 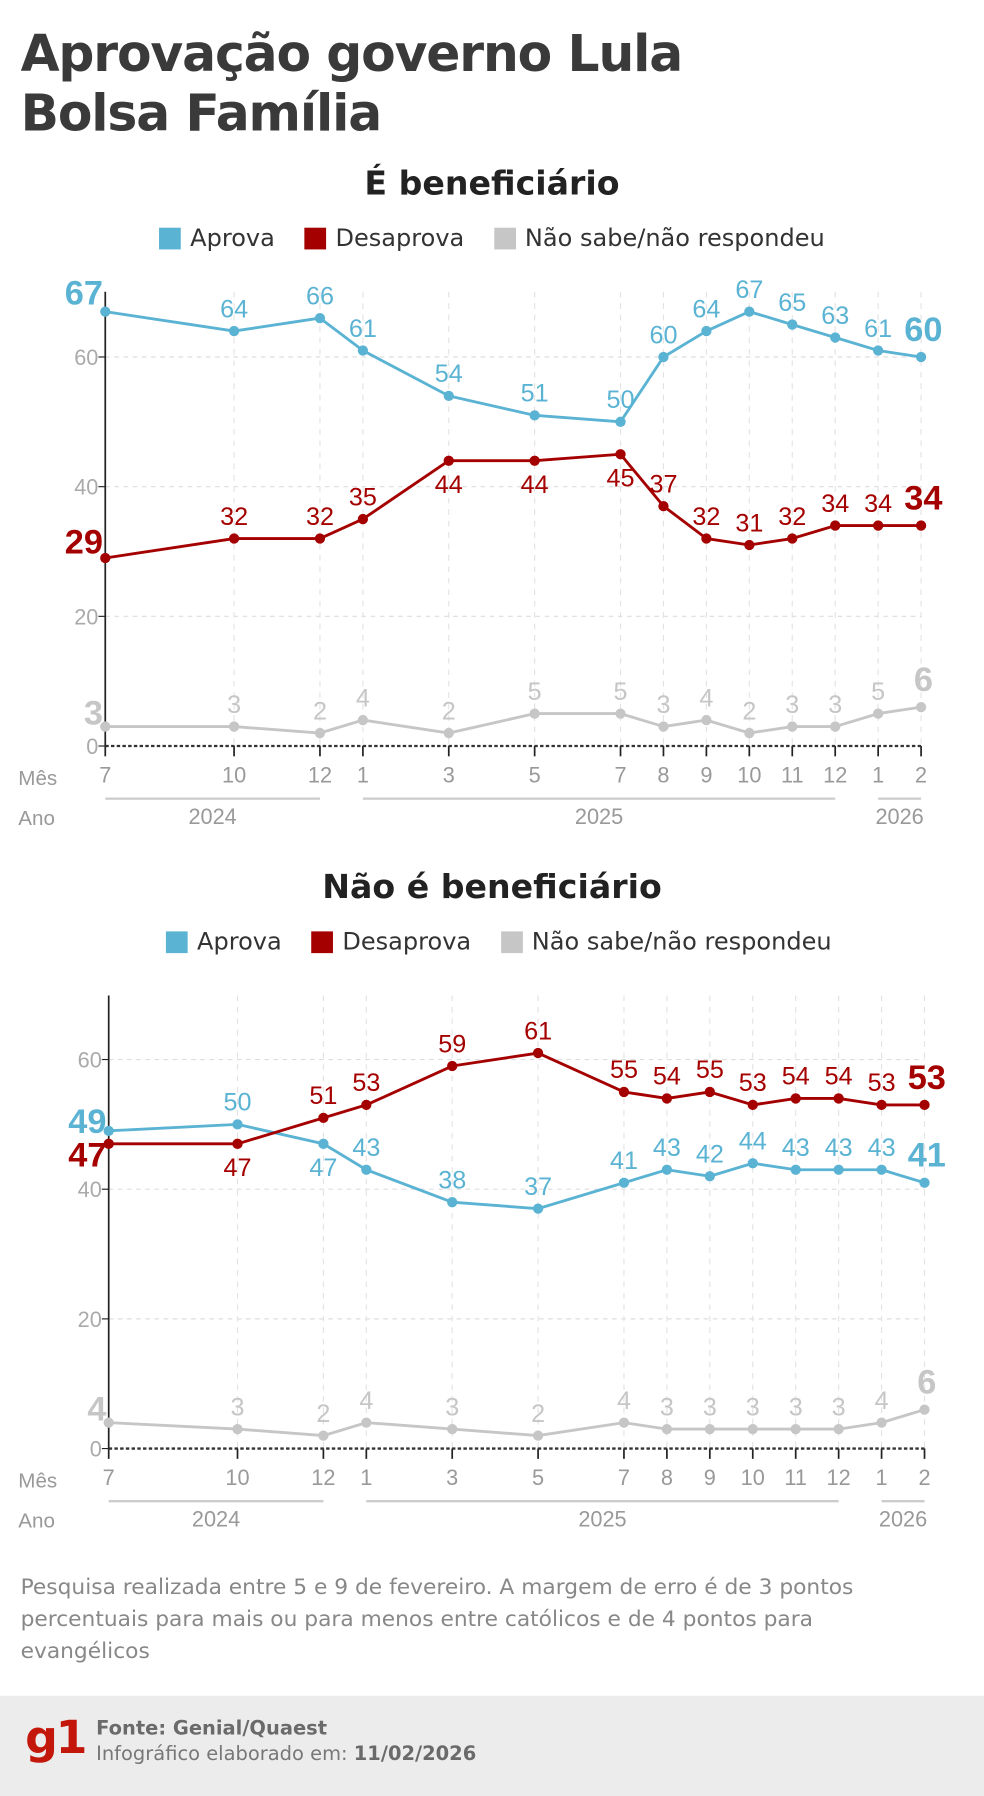 What do you see at coordinates (620, 775) in the screenshot?
I see `x-month-label: 7` at bounding box center [620, 775].